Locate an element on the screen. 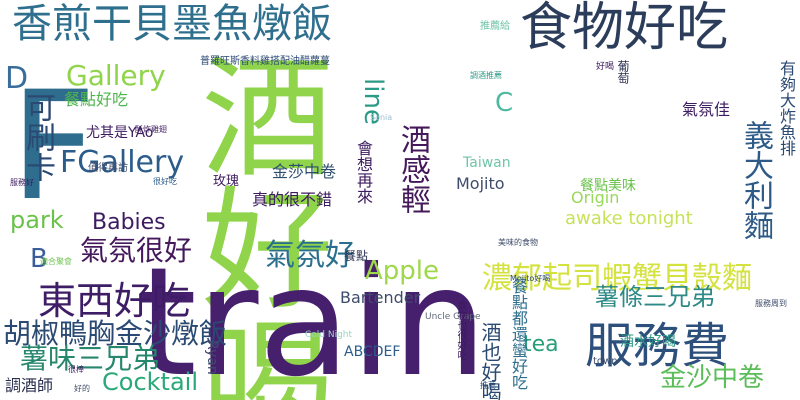 This screenshot has height=400, width=800. word: 葡萄 is located at coordinates (623, 72).